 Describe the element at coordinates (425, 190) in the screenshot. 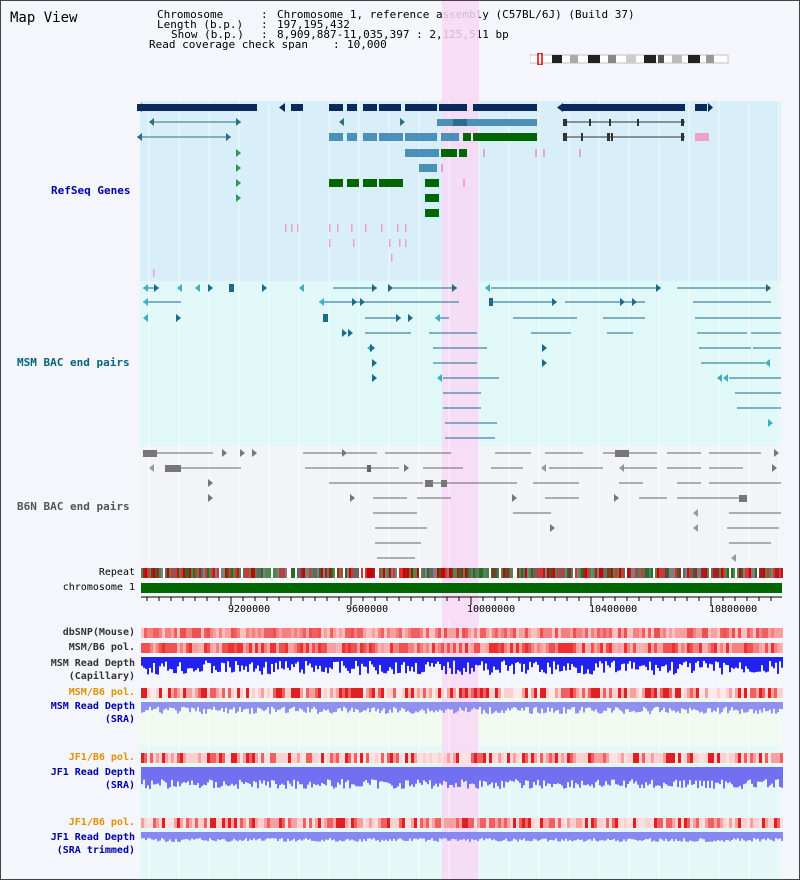

I see `refseq-genes` at that location.